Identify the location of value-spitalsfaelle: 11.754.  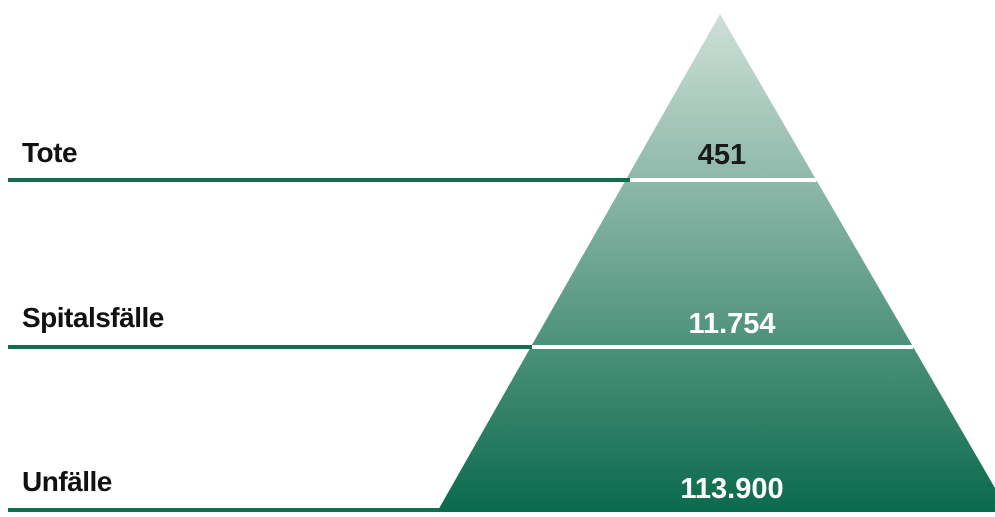
(731, 324).